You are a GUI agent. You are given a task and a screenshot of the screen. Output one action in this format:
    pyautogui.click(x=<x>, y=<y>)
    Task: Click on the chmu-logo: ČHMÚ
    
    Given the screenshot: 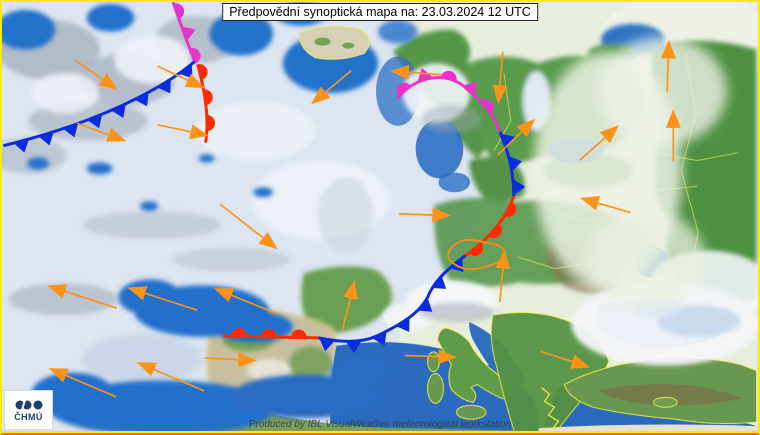 What is the action you would take?
    pyautogui.click(x=28, y=410)
    